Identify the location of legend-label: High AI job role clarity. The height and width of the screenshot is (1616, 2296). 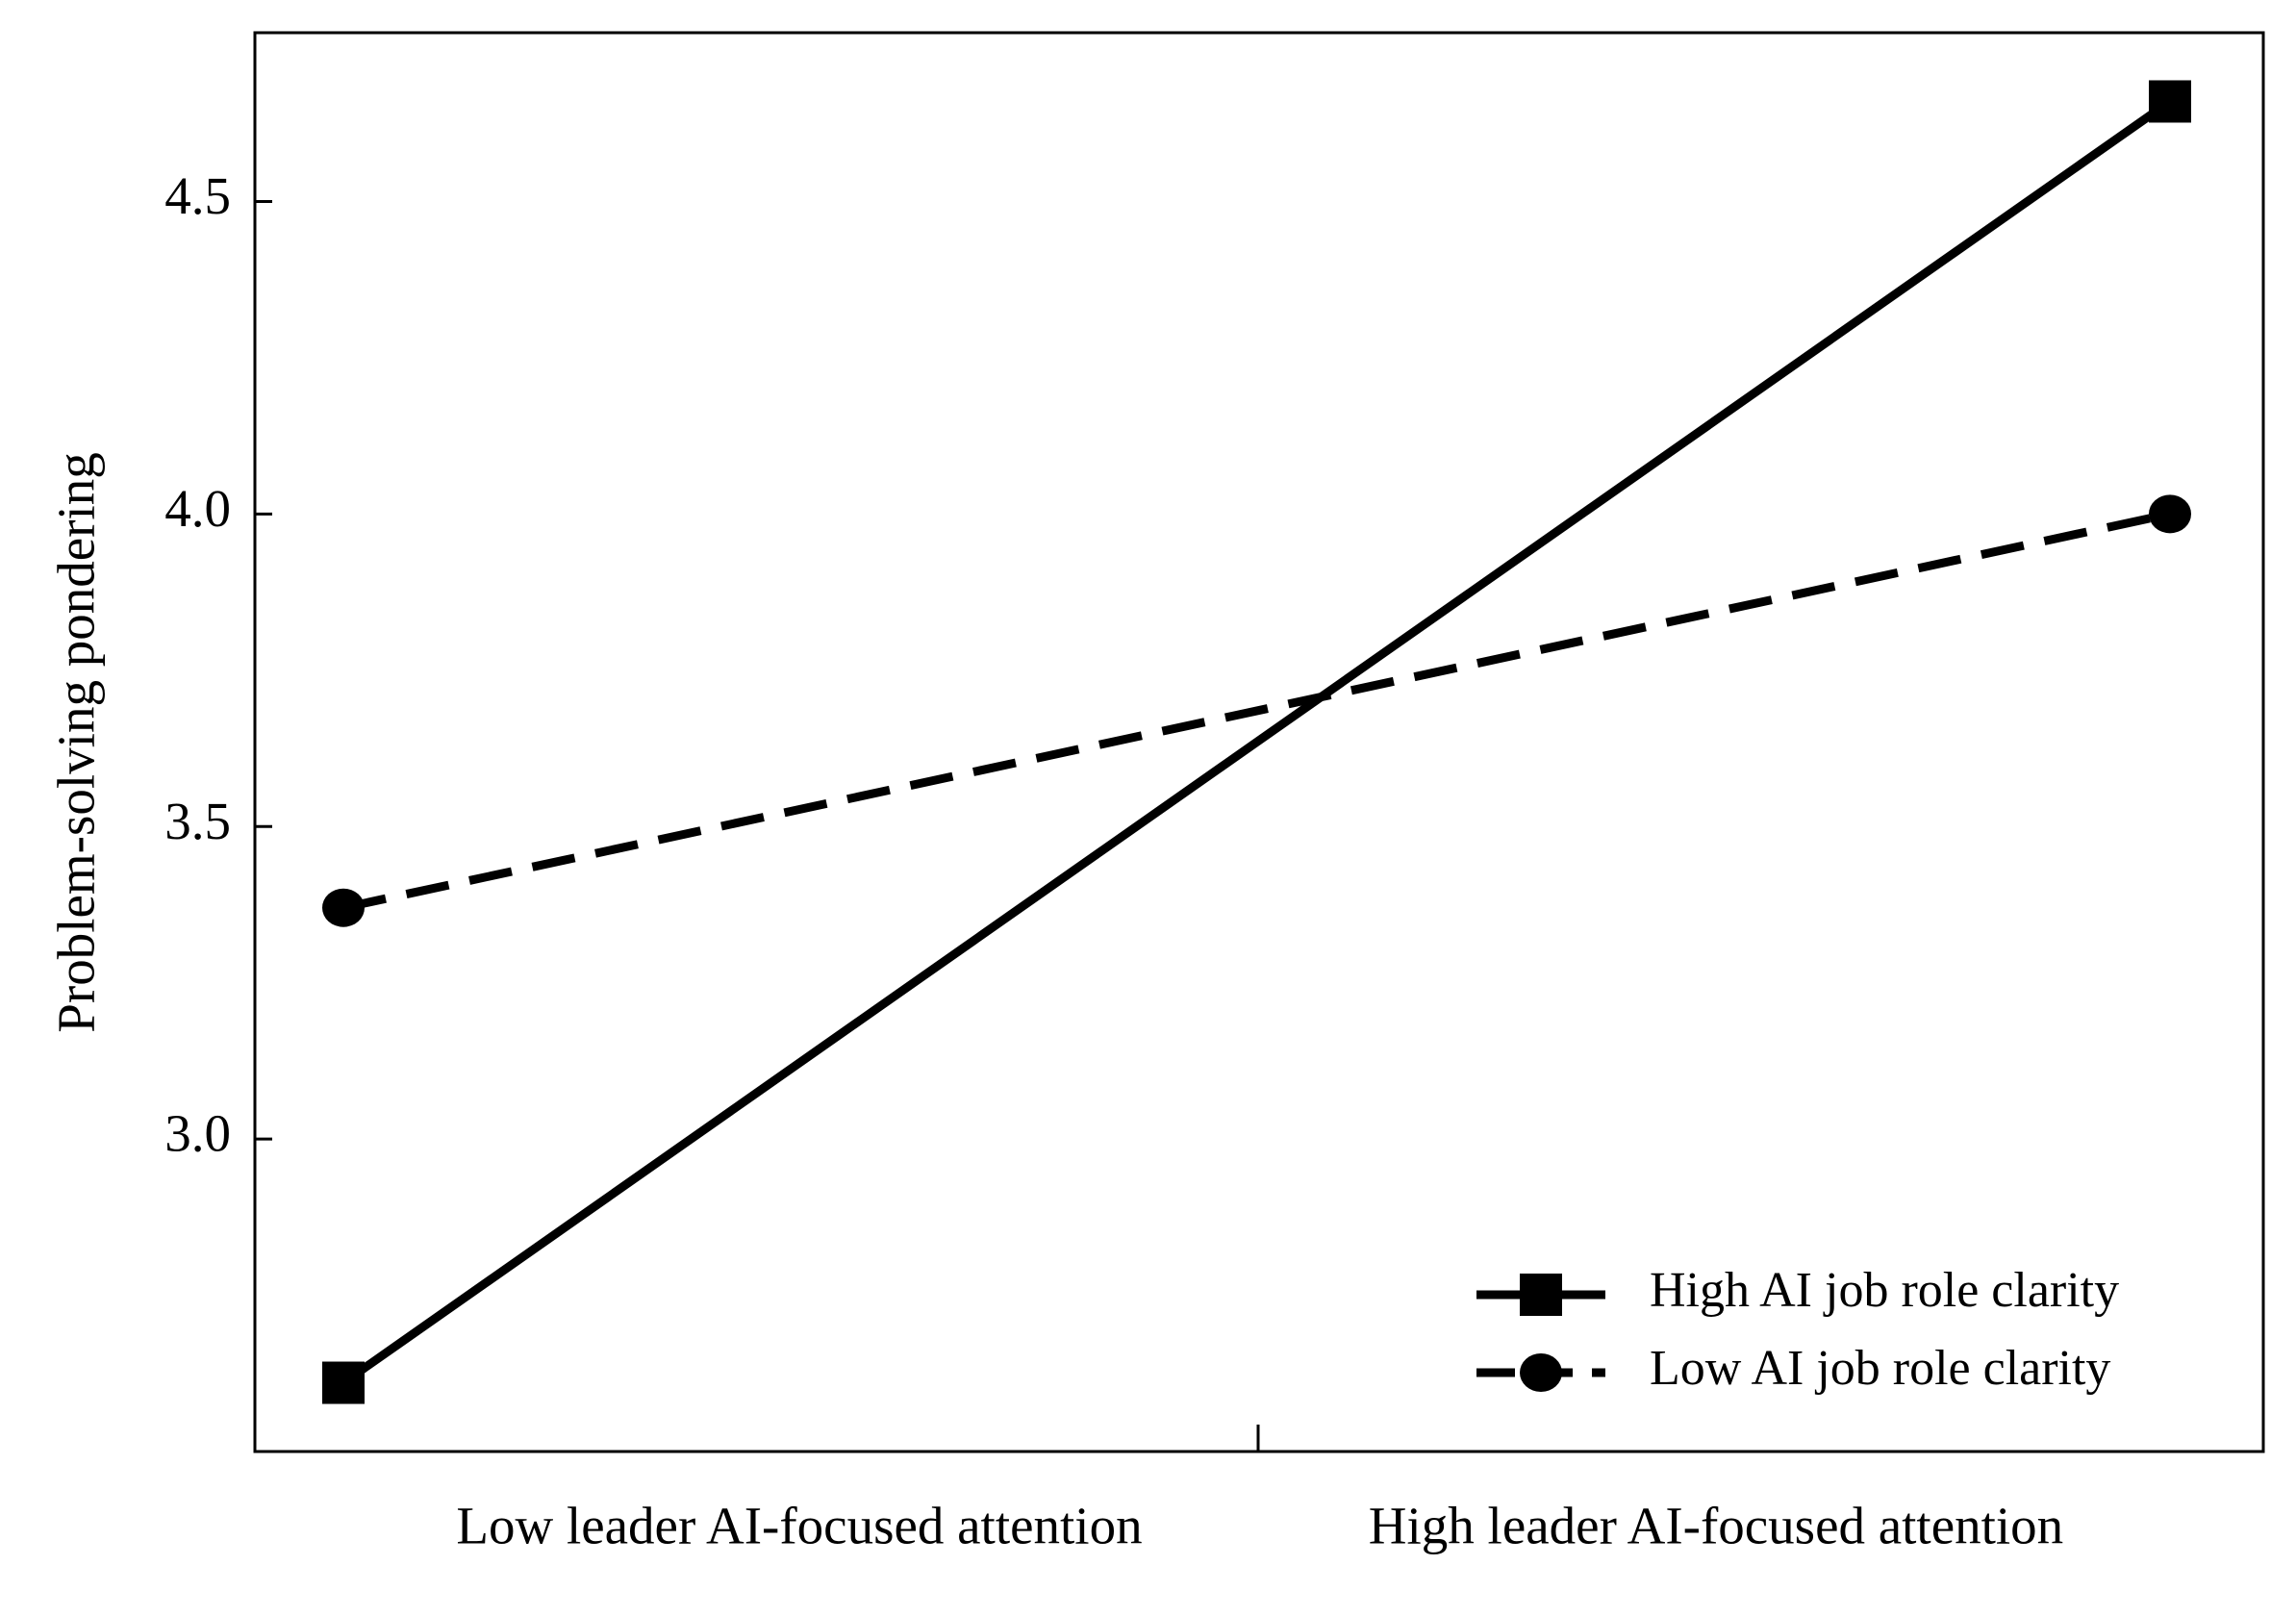
(1884, 1290).